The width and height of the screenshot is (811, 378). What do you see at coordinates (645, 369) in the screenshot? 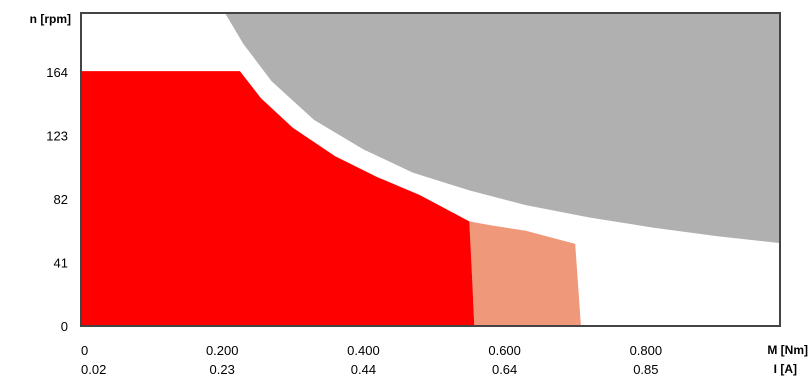
I see `x-secondary-tick-label: 0.85` at bounding box center [645, 369].